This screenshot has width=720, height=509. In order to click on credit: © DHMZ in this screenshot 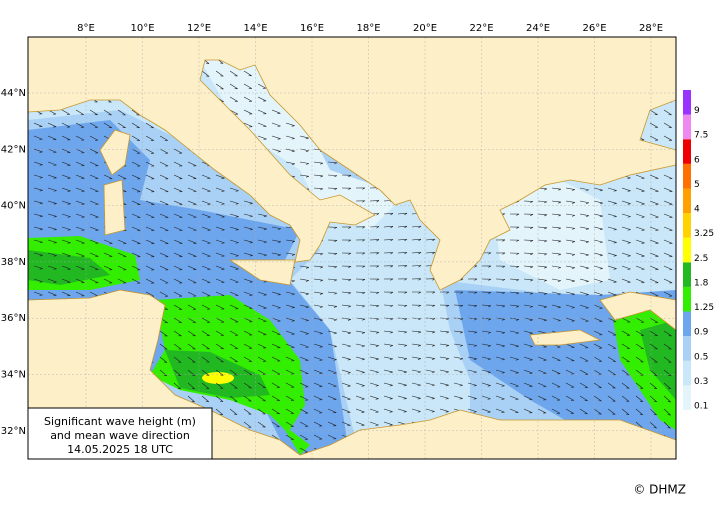, I will do `click(659, 490)`.